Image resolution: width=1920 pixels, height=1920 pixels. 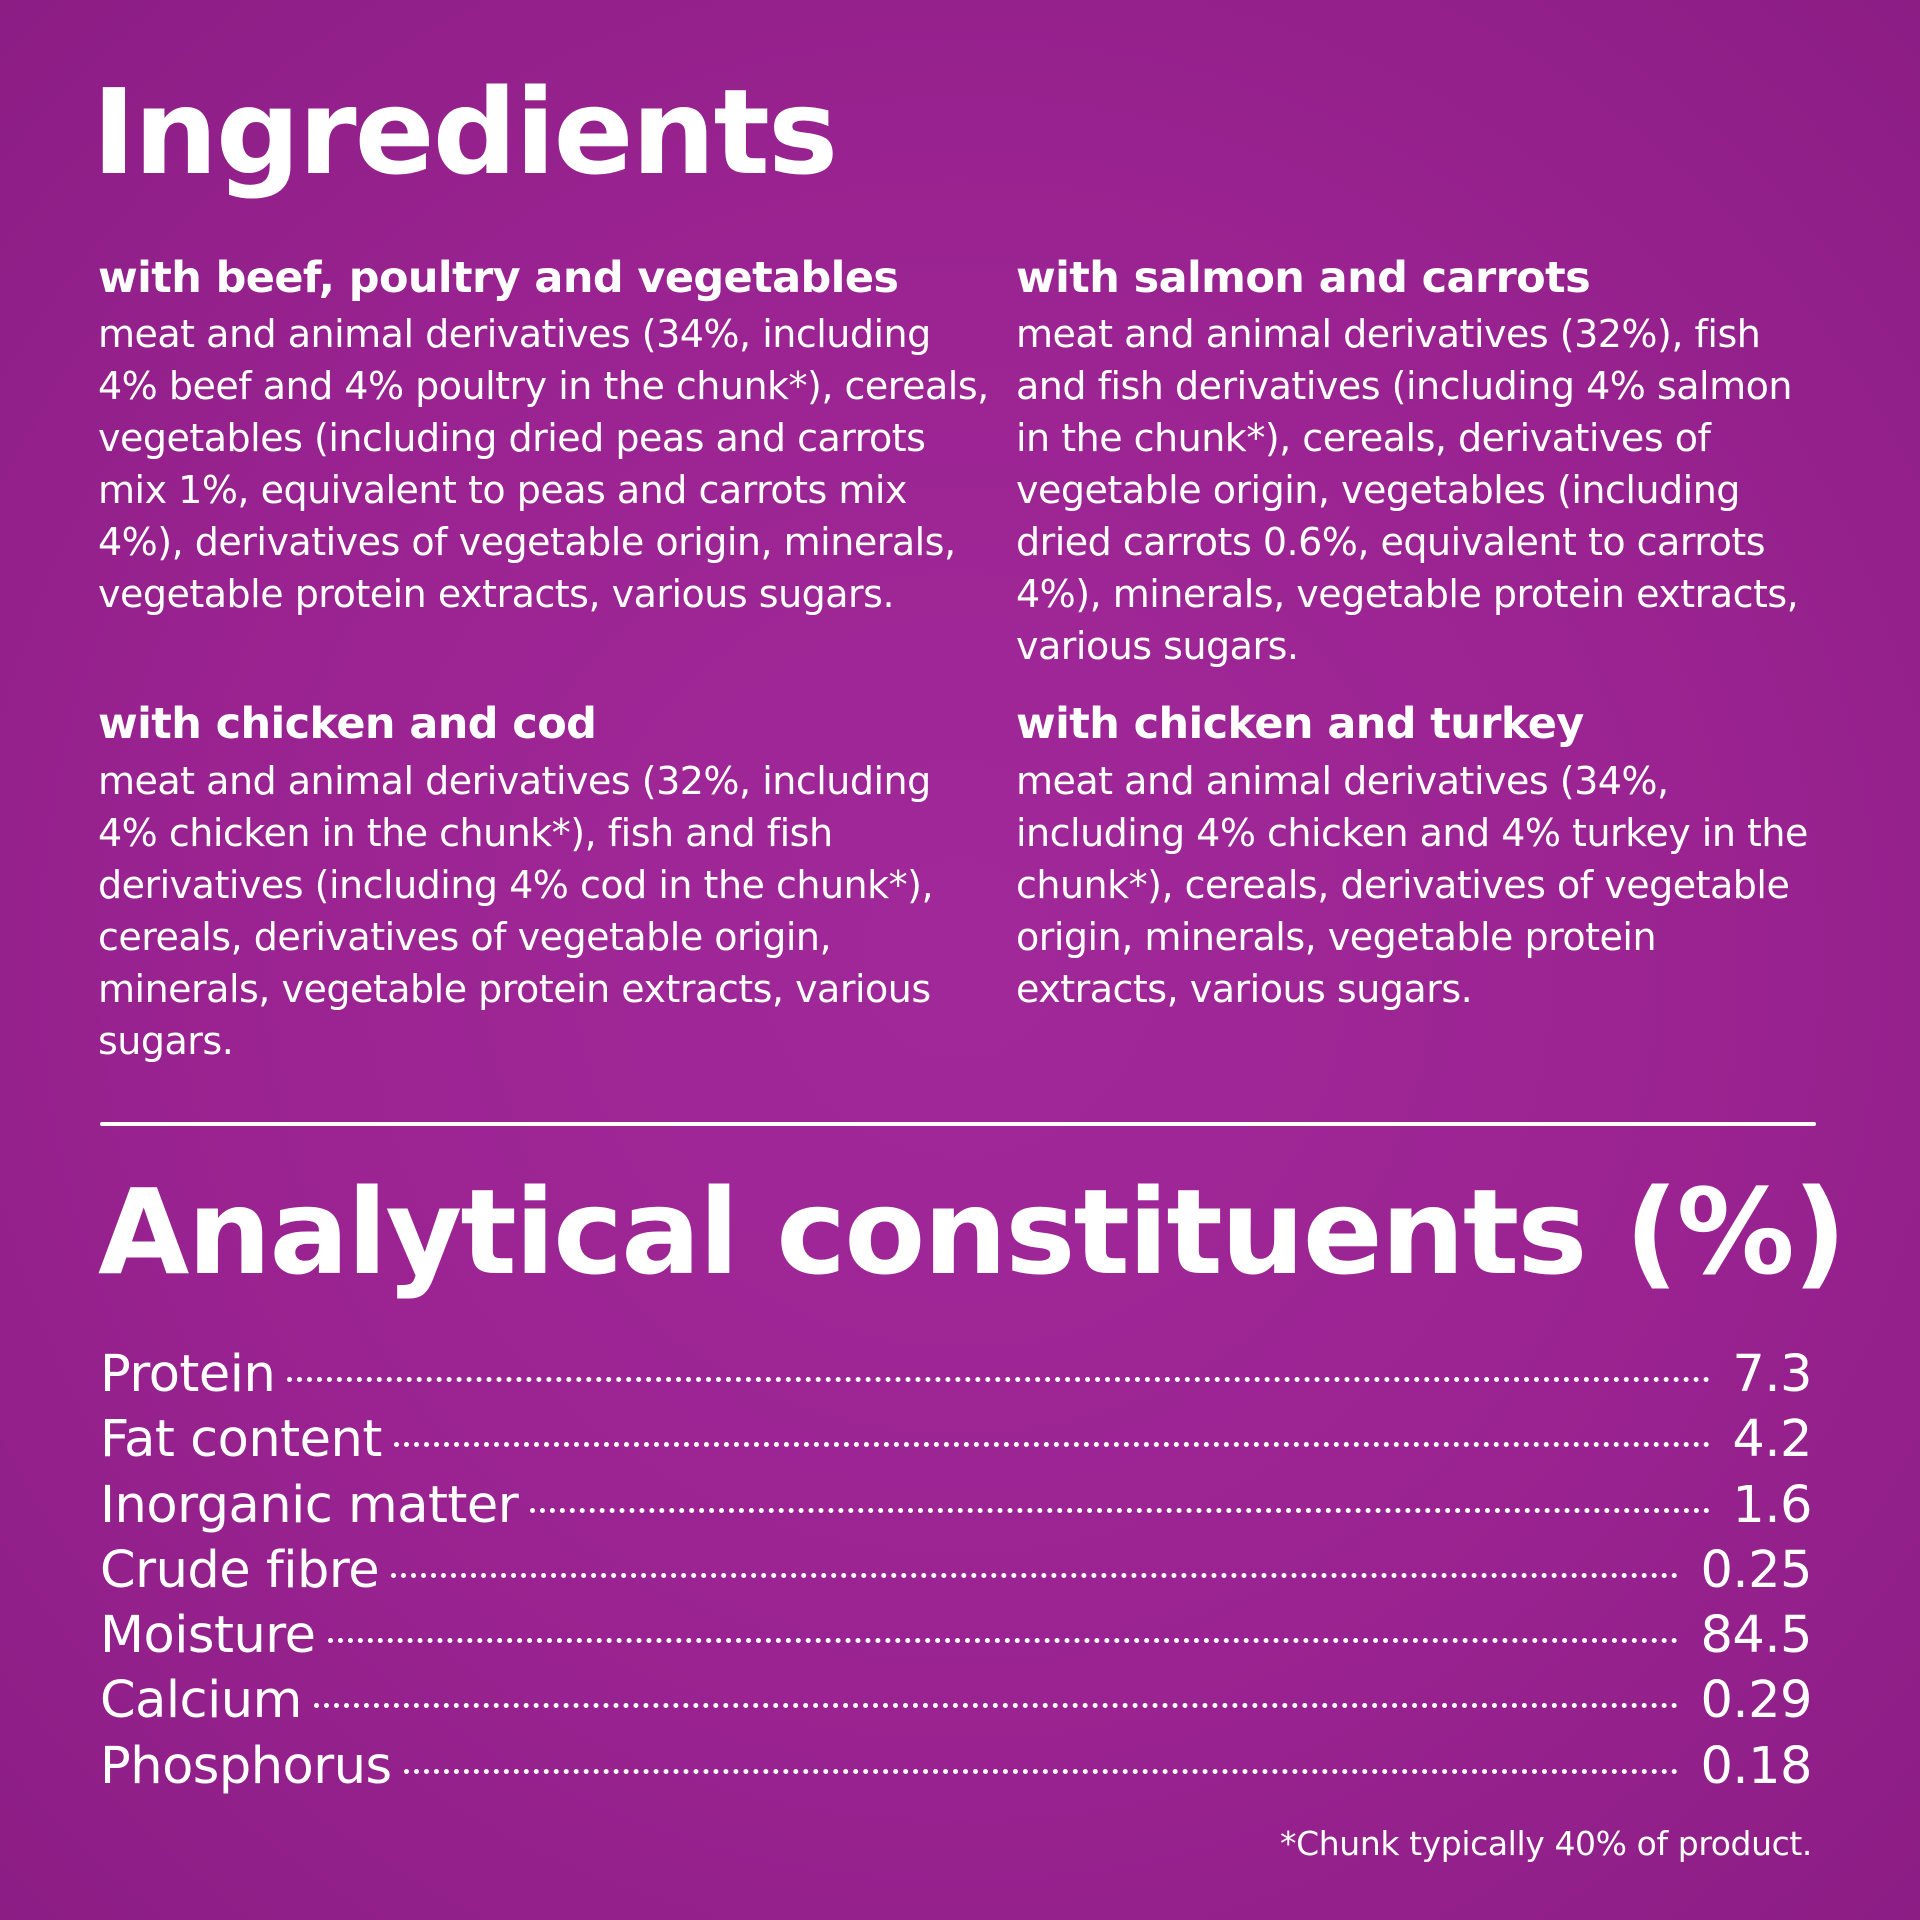 What do you see at coordinates (1772, 1374) in the screenshot?
I see `constituent-value: 7.3` at bounding box center [1772, 1374].